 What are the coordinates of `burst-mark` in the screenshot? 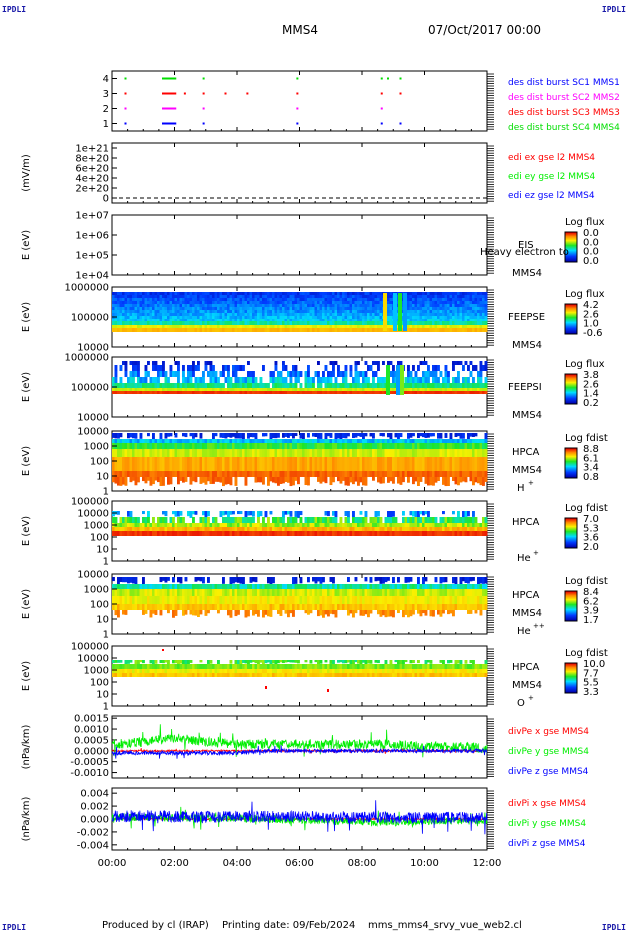 It's located at (381, 93).